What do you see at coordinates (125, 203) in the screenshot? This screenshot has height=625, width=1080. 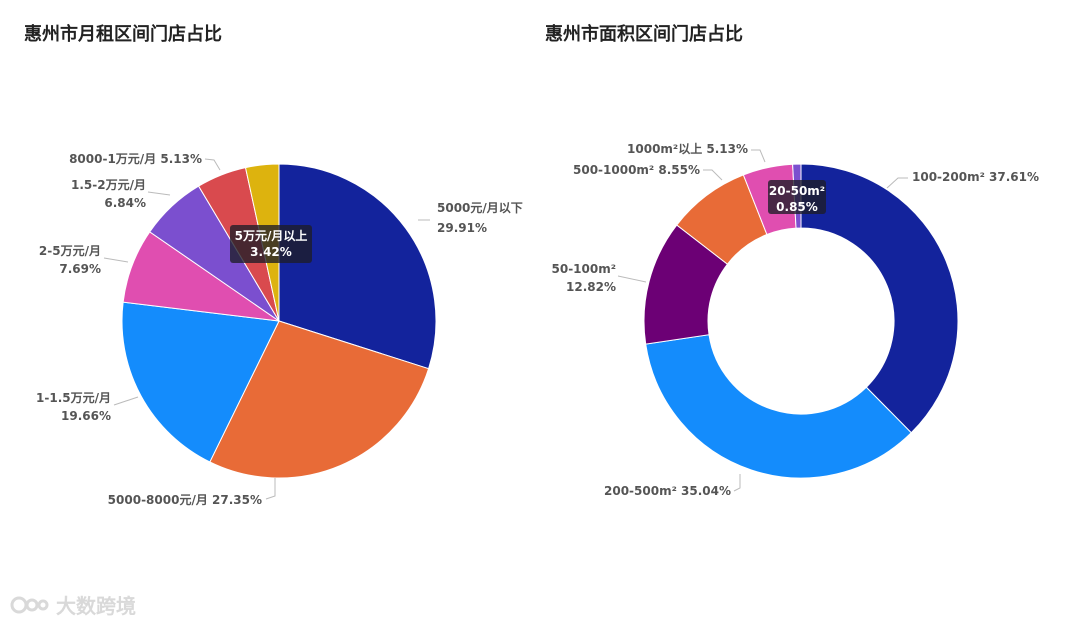 I see `slice-percent-label: 6.84%` at bounding box center [125, 203].